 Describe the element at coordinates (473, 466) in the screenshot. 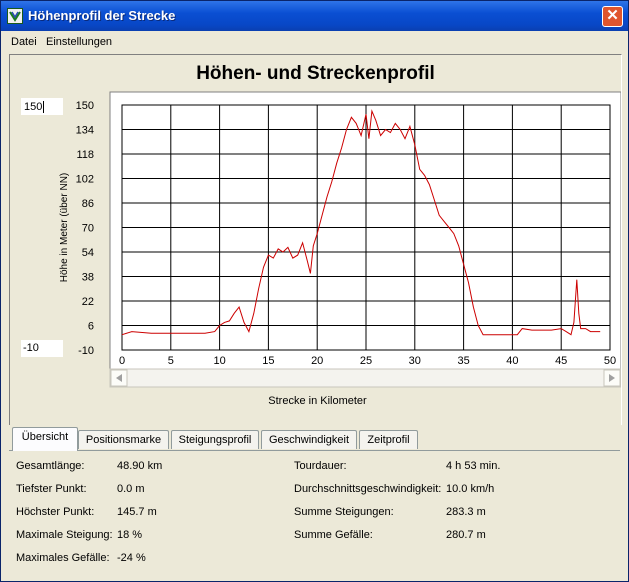

I see `stat-value: 4 h 53 min.` at that location.